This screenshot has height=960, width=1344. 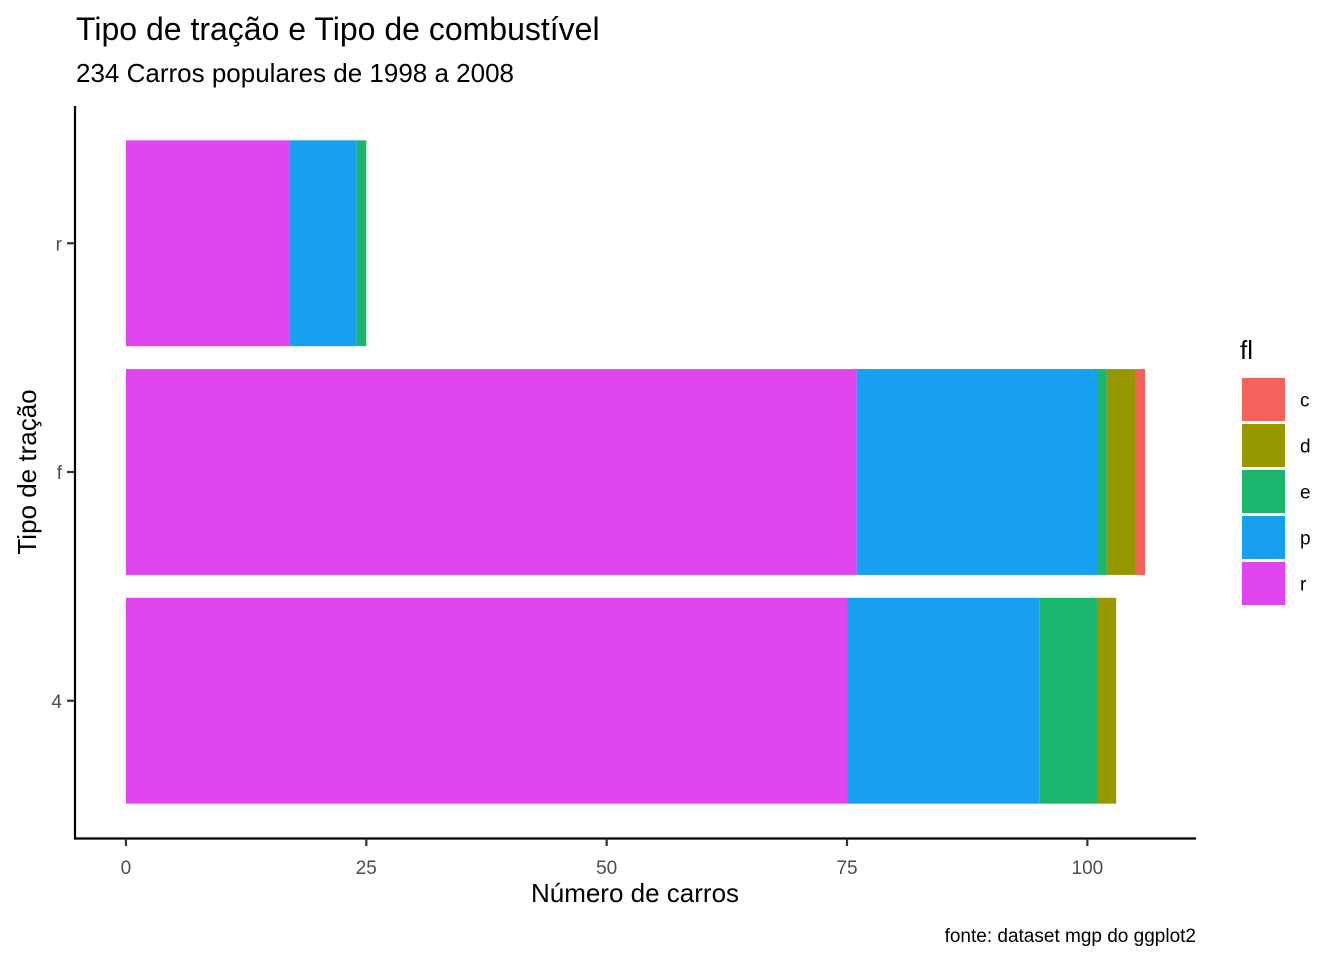 What do you see at coordinates (606, 868) in the screenshot?
I see `x-tick-label-50: 50` at bounding box center [606, 868].